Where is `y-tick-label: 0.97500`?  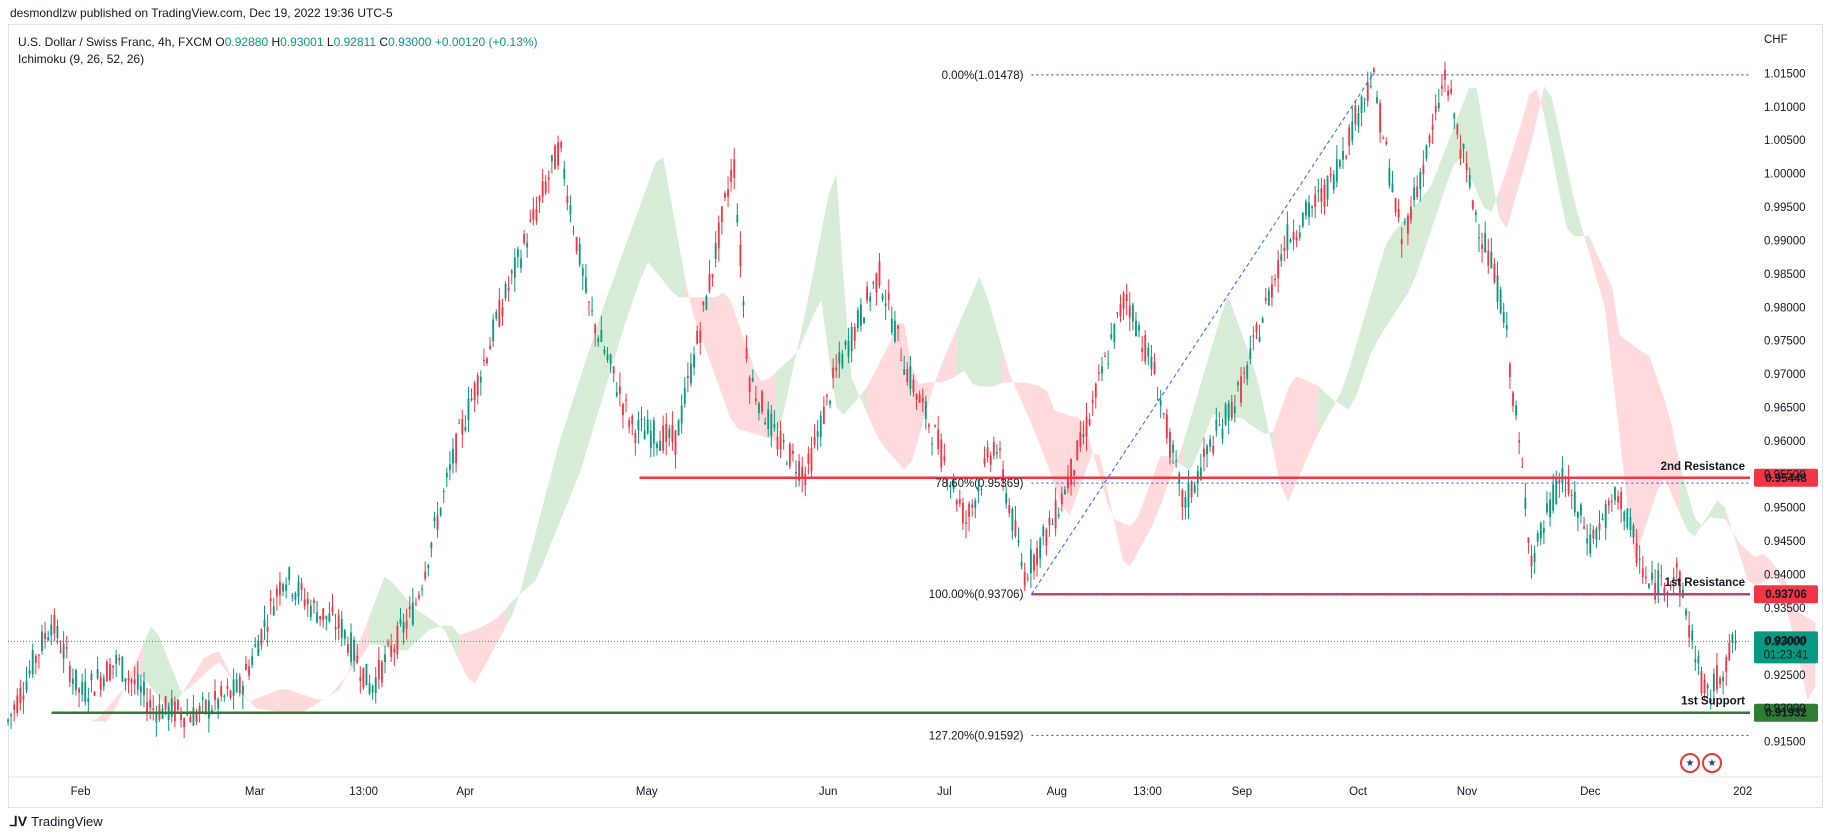 y-tick-label: 0.97500 is located at coordinates (1785, 342).